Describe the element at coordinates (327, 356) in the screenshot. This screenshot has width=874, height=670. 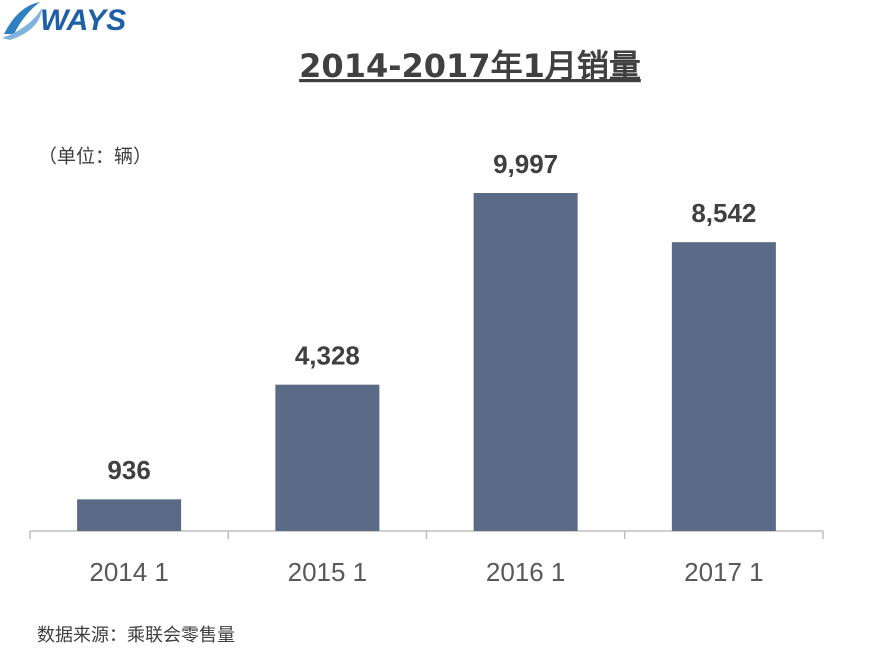
I see `value-label: 4,328` at that location.